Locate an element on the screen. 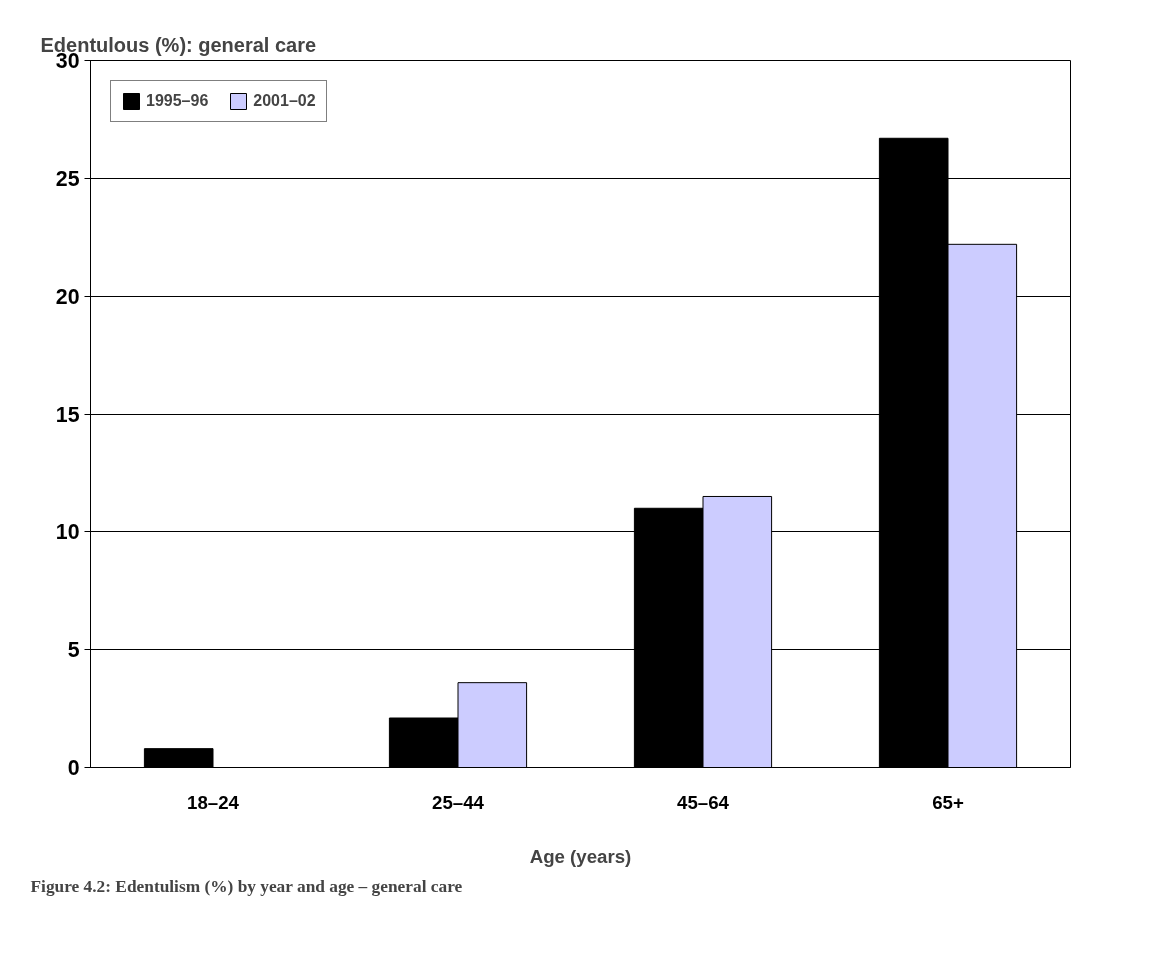  y-tick-label: 15 is located at coordinates (67, 414).